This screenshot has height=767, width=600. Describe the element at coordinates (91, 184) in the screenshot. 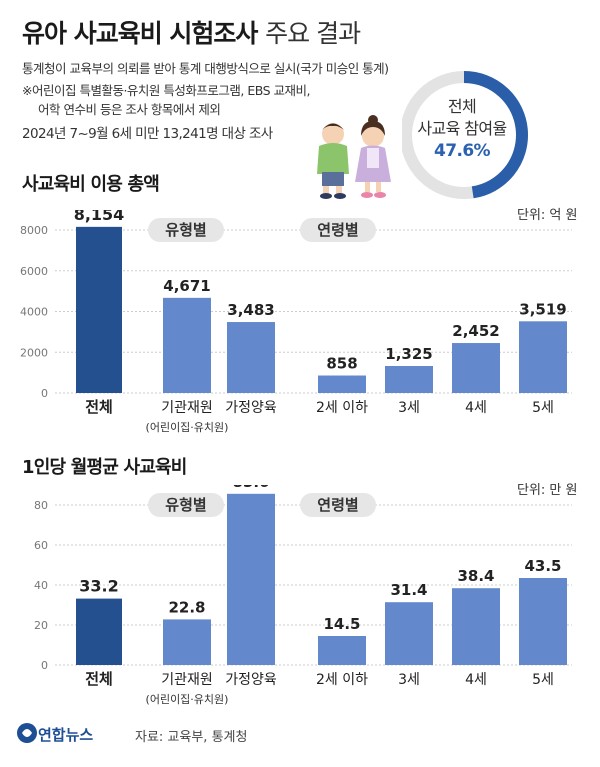

I see `chart1-title: 사교육비 이용 총액` at that location.